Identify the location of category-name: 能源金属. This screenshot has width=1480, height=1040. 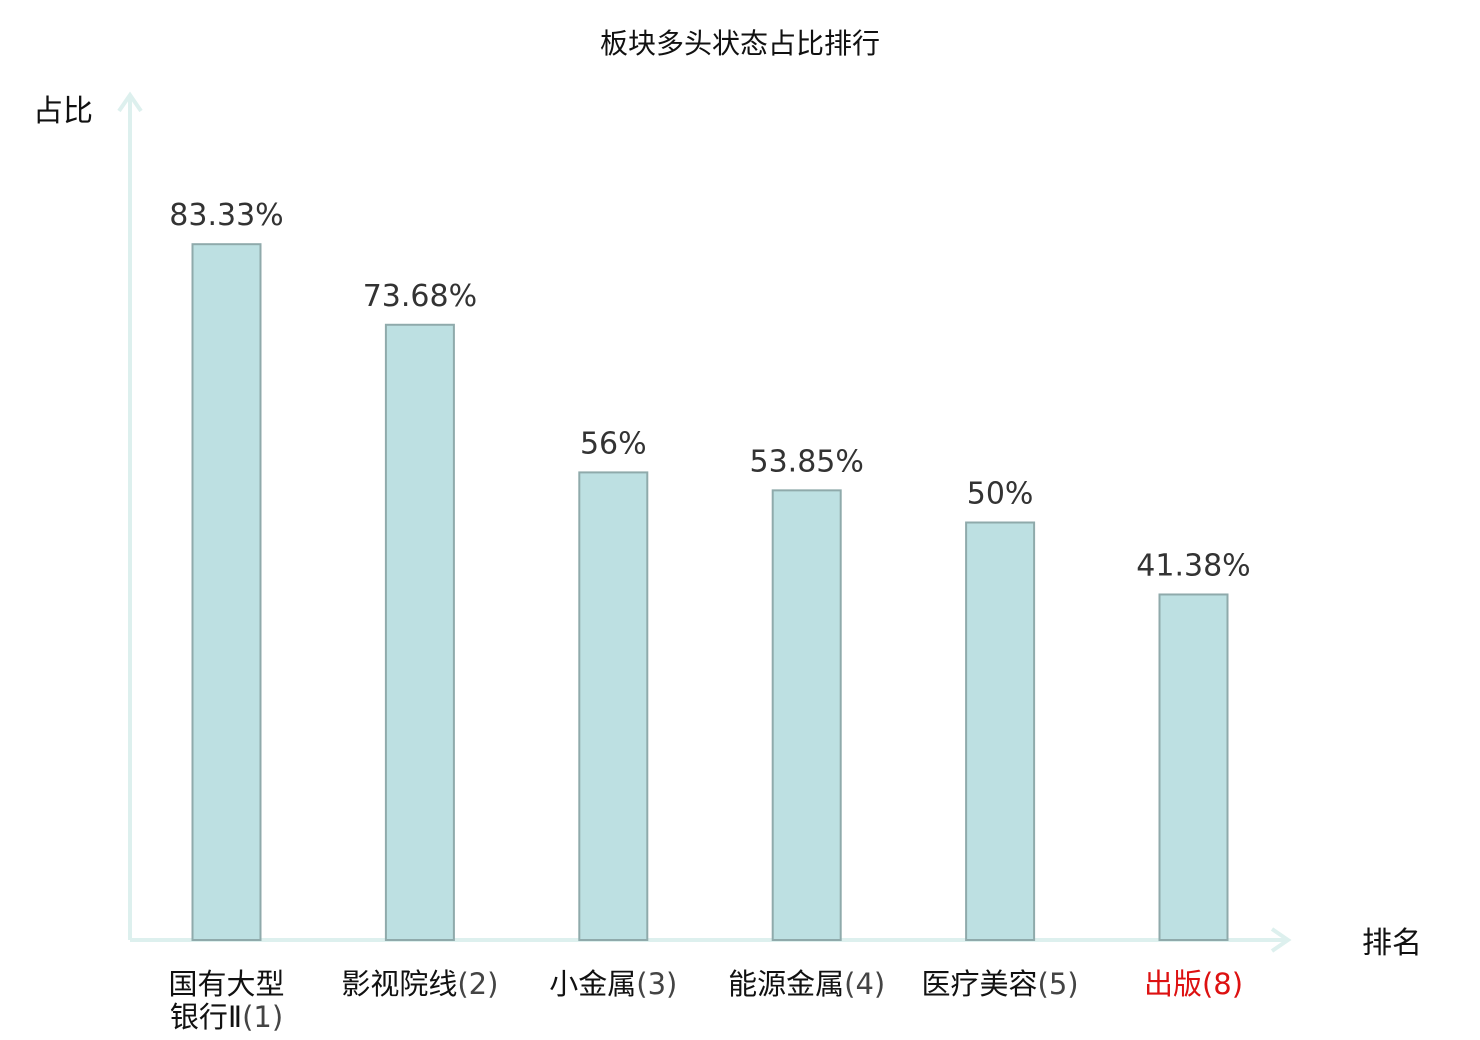
(786, 984).